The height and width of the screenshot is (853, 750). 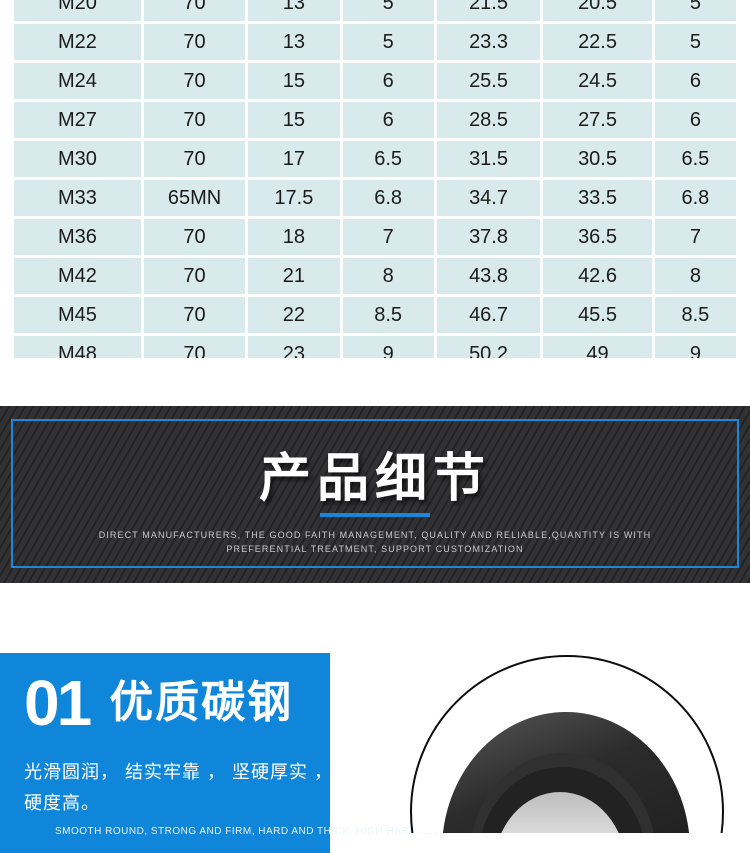 I want to click on table-cell: M33, so click(x=77, y=198).